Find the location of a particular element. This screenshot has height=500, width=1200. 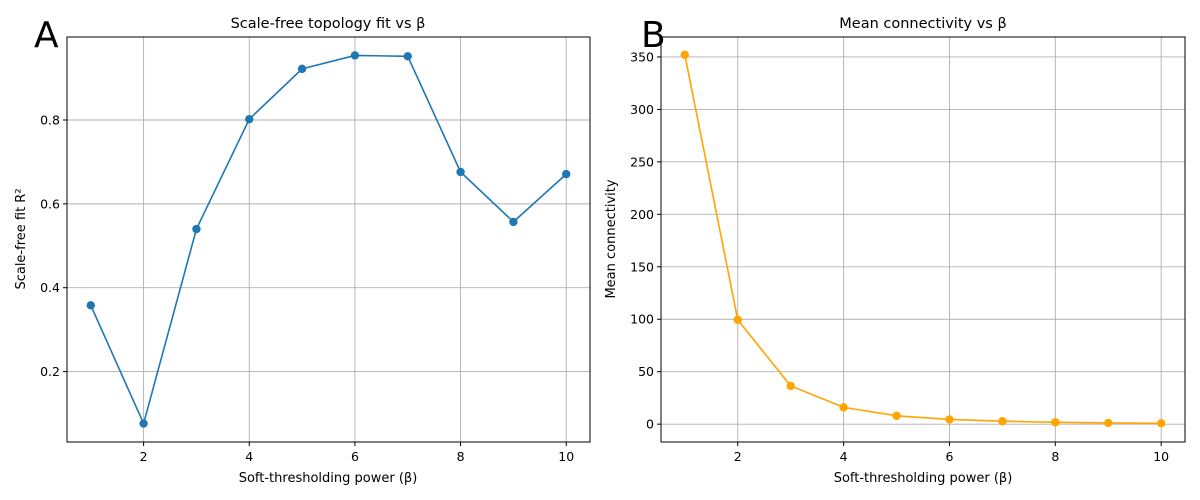

panel-b-xtick-label: 4 is located at coordinates (844, 456).